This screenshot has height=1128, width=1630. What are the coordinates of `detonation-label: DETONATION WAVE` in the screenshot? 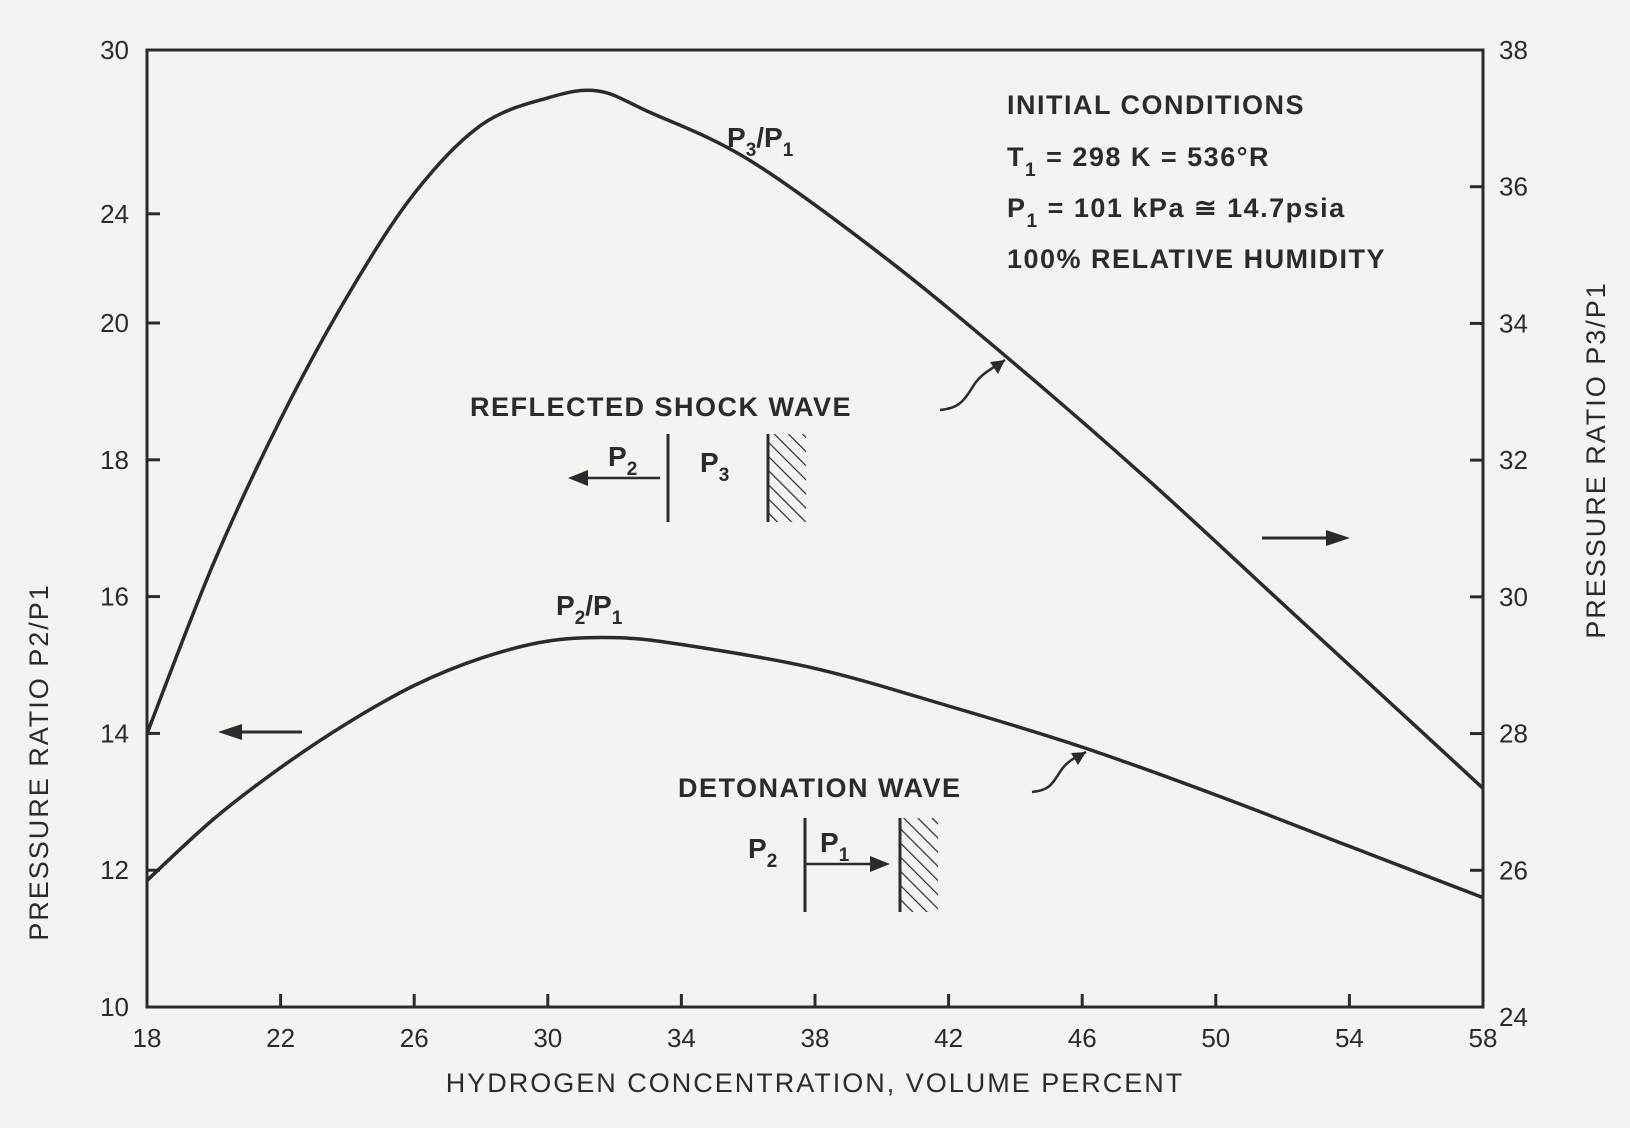 It's located at (820, 788).